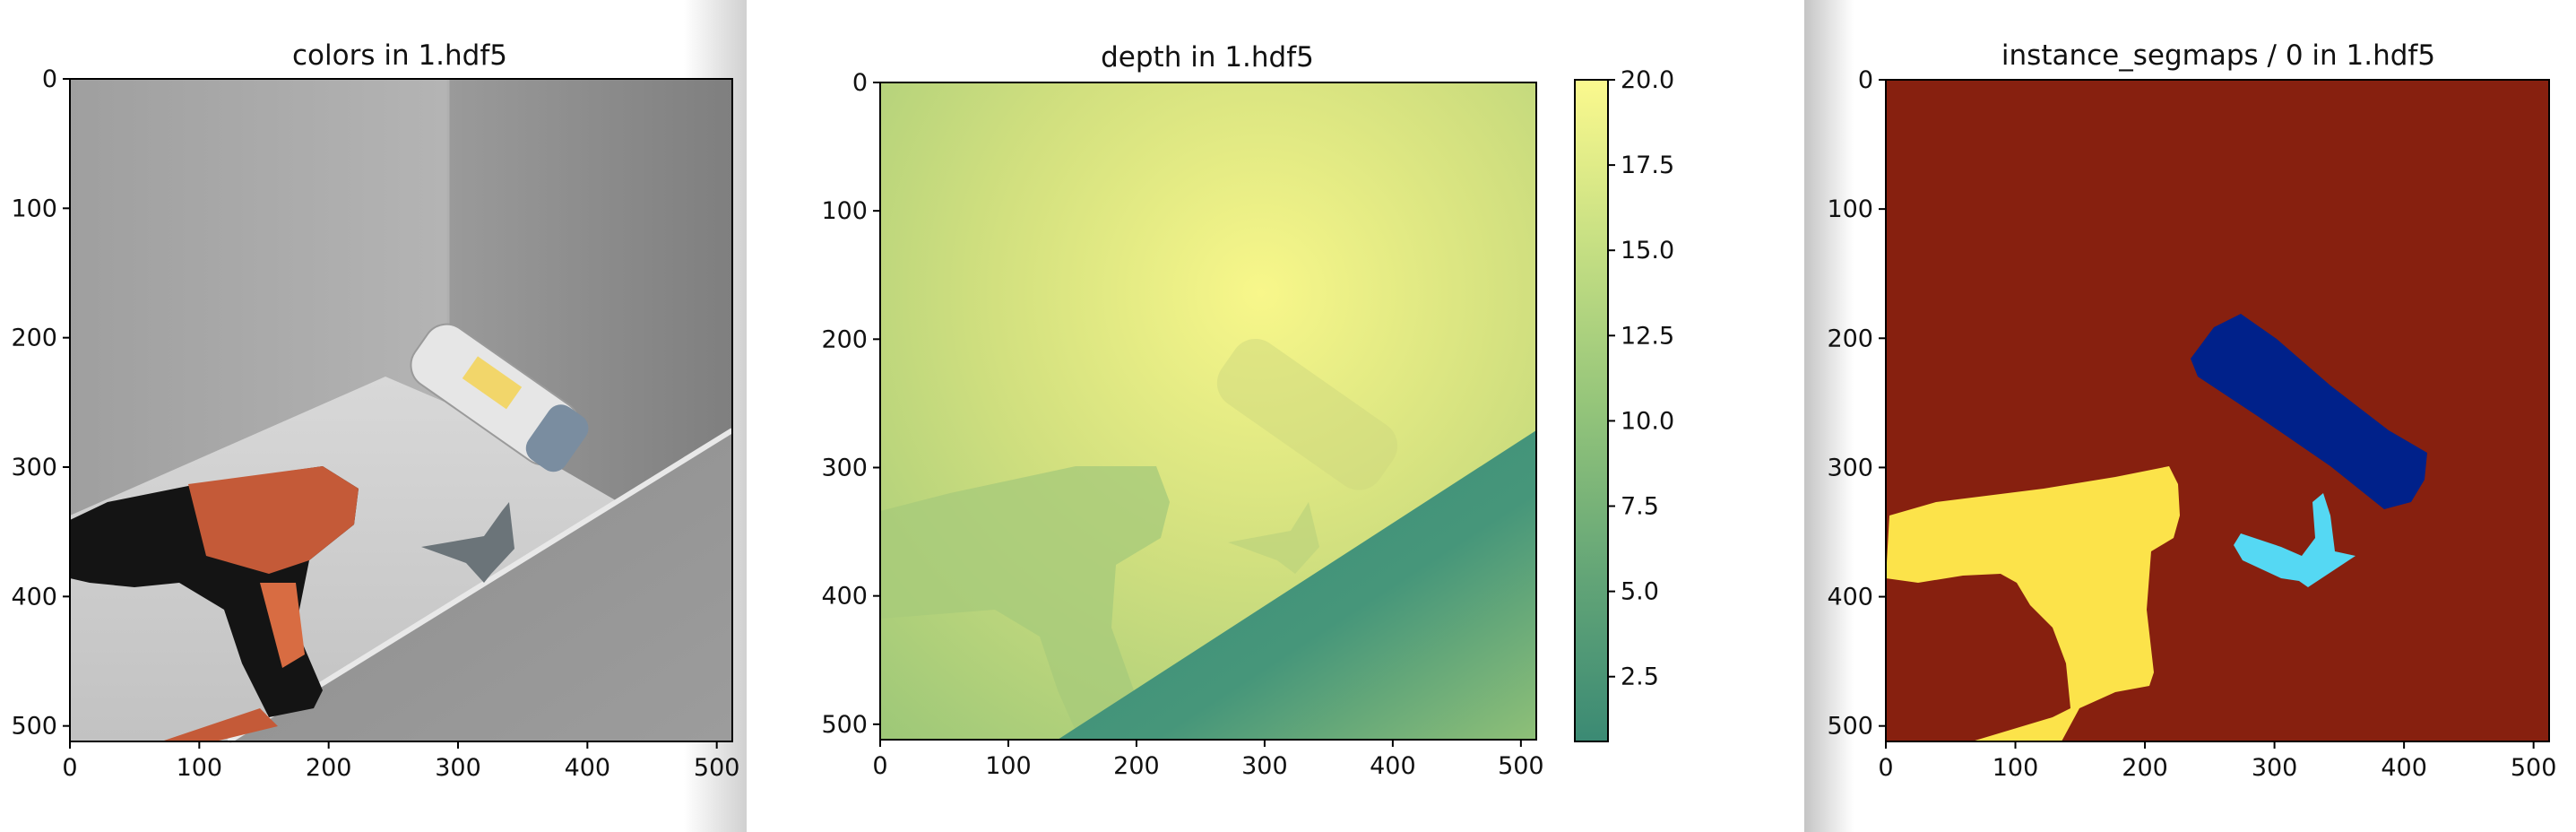 Image resolution: width=2576 pixels, height=832 pixels. I want to click on seg-drill-region, so click(2033, 603).